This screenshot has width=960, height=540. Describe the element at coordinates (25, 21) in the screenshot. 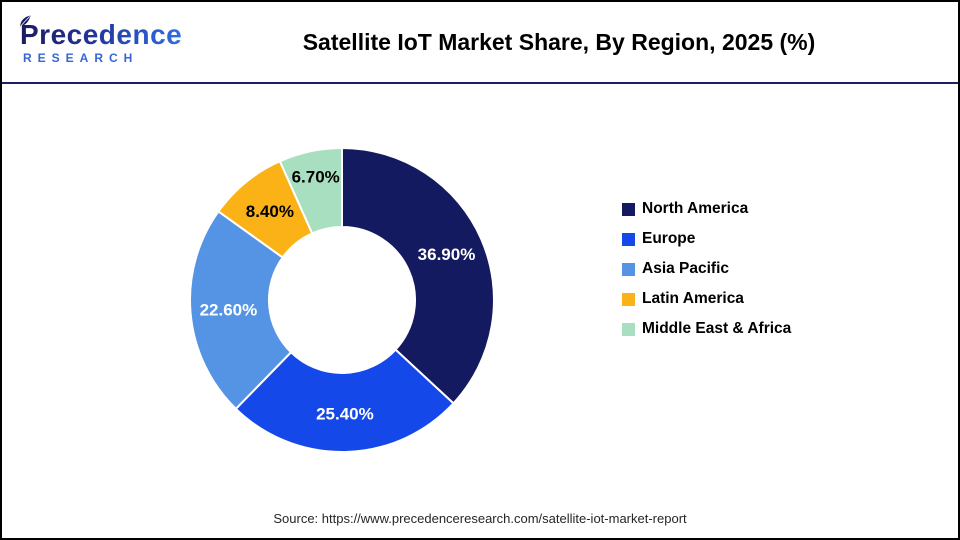

I see `leaf-icon` at that location.